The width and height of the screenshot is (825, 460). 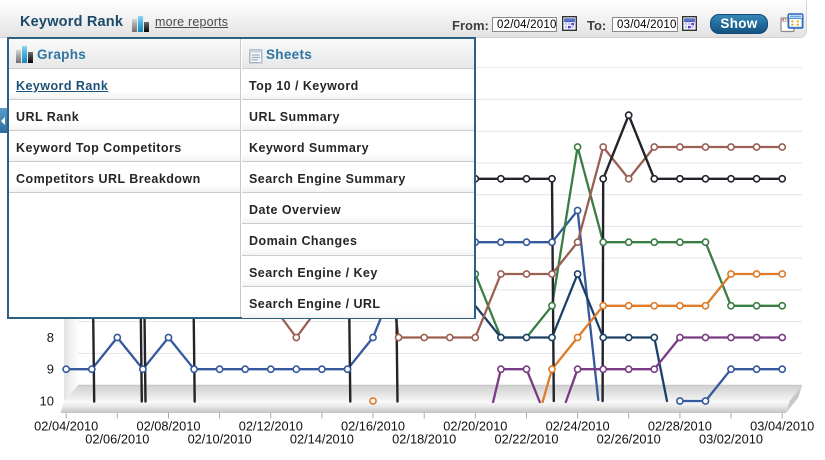 What do you see at coordinates (168, 426) in the screenshot?
I see `svg-text: 02/08/2010` at bounding box center [168, 426].